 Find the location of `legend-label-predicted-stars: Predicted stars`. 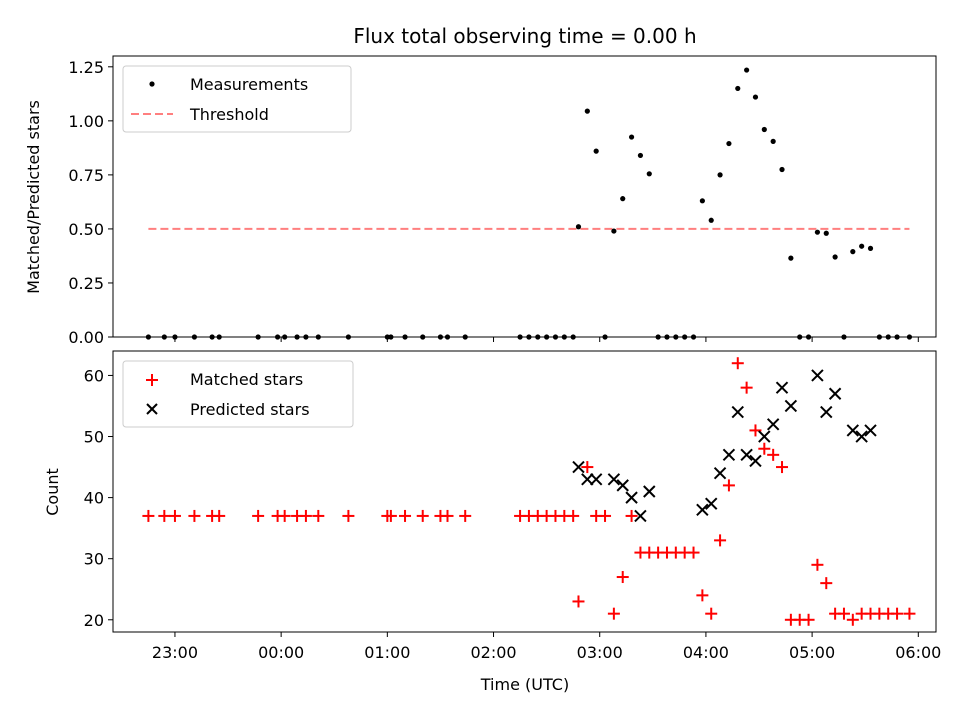

legend-label-predicted-stars: Predicted stars is located at coordinates (250, 409).